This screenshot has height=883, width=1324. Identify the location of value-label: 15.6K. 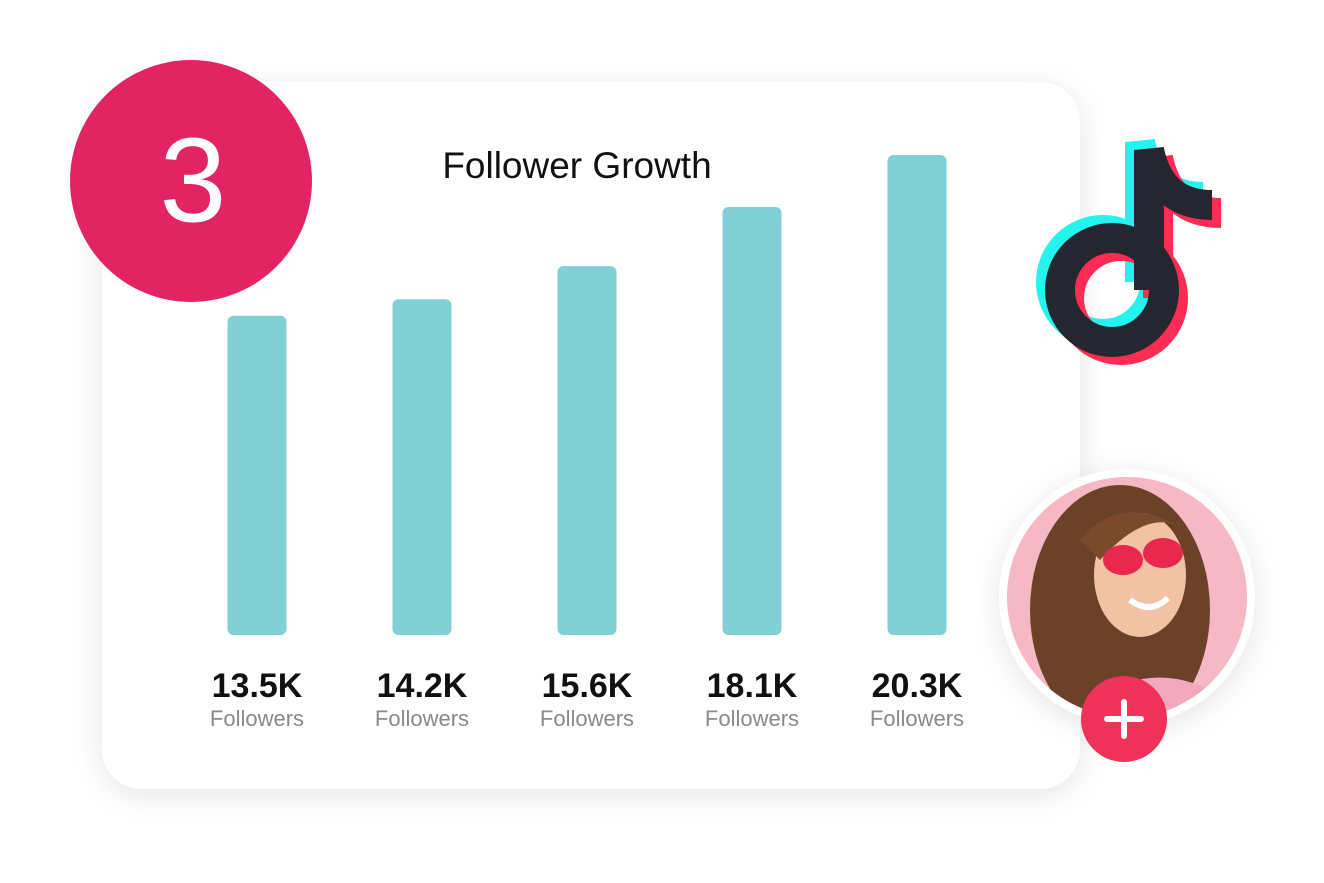
(587, 686).